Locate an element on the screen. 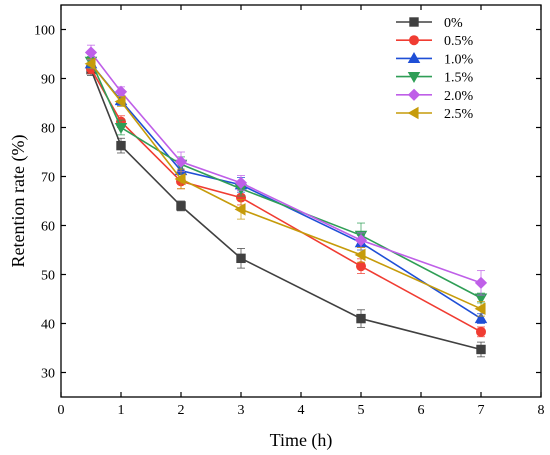 This screenshot has height=455, width=550. y-tick-label: 100 is located at coordinates (44, 31).